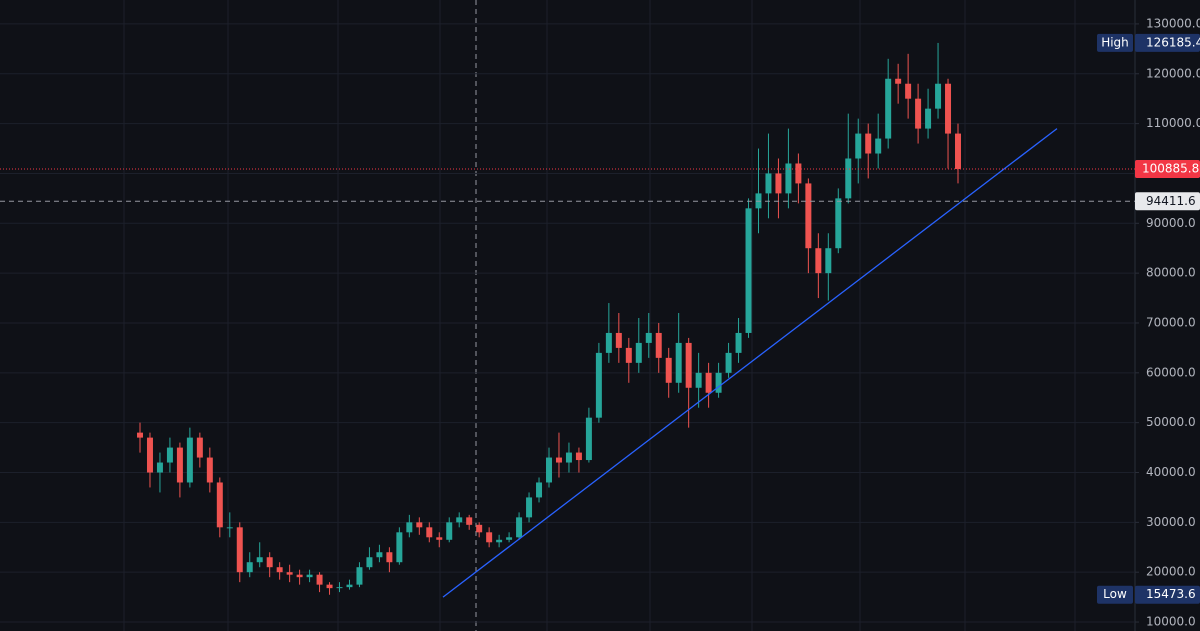  Describe the element at coordinates (1171, 622) in the screenshot. I see `y-tick-label: 10000.0` at that location.